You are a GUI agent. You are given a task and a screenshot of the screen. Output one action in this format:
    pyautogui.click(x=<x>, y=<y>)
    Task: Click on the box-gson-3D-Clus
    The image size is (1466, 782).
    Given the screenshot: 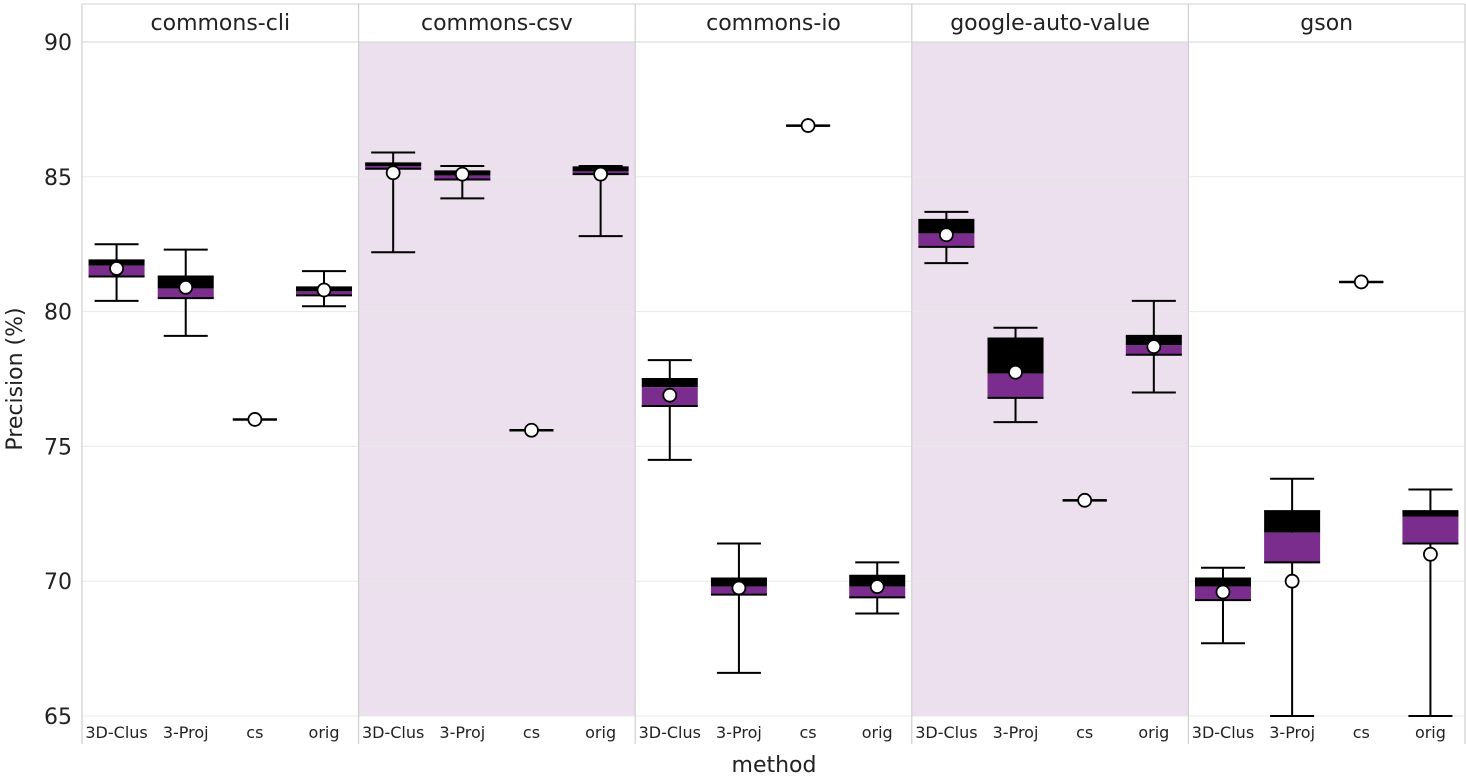 What is the action you would take?
    pyautogui.click(x=1222, y=605)
    